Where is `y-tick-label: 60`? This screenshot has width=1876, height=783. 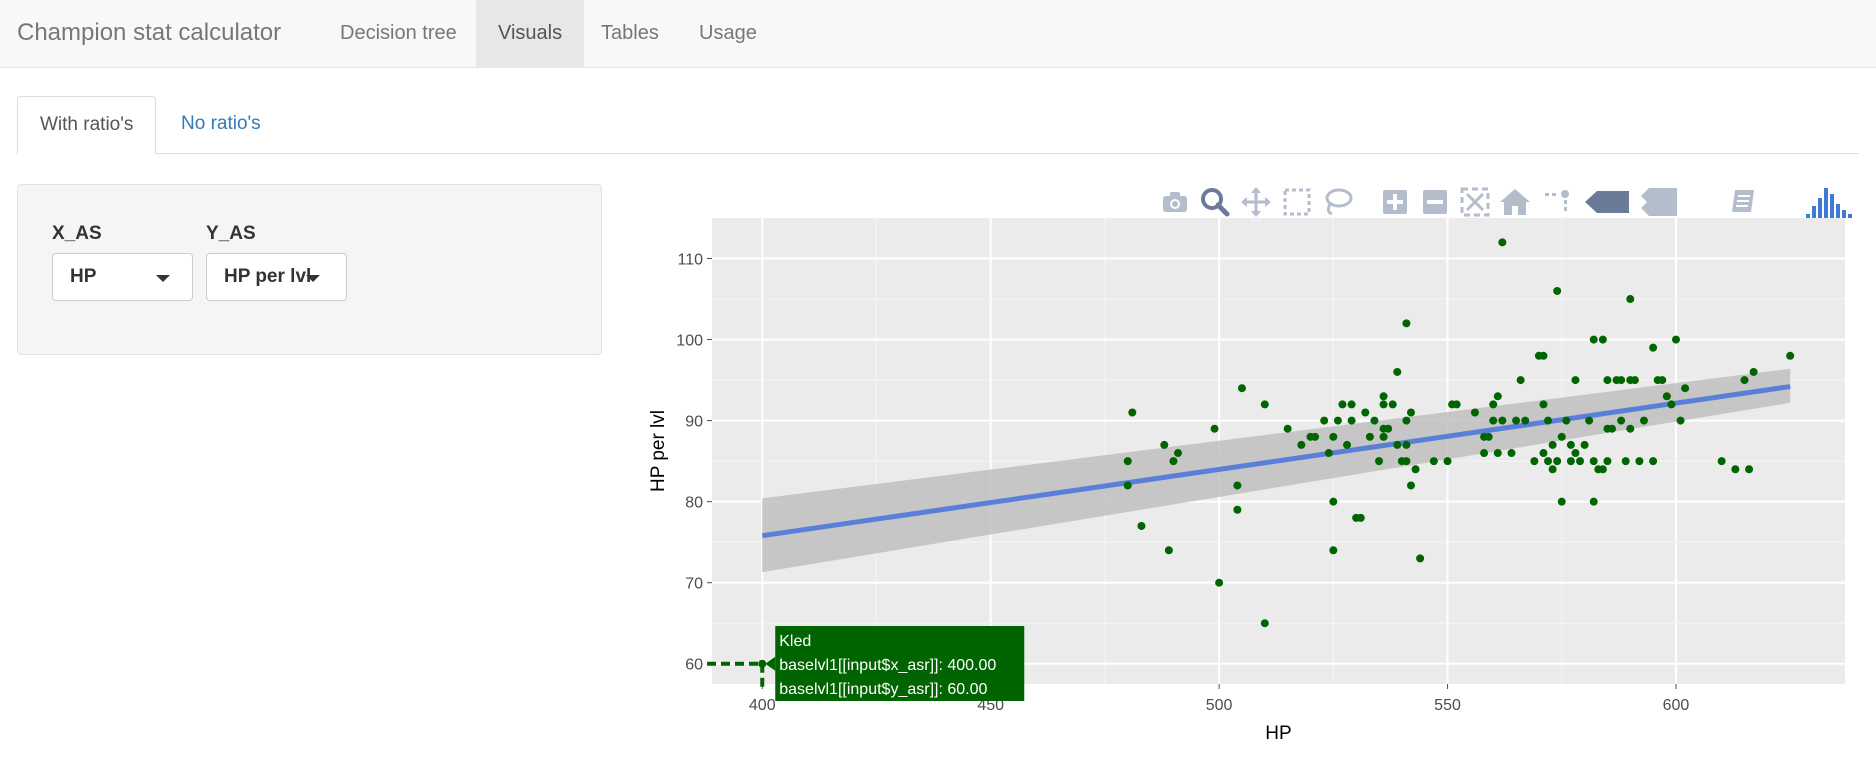 y-tick-label: 60 is located at coordinates (694, 665).